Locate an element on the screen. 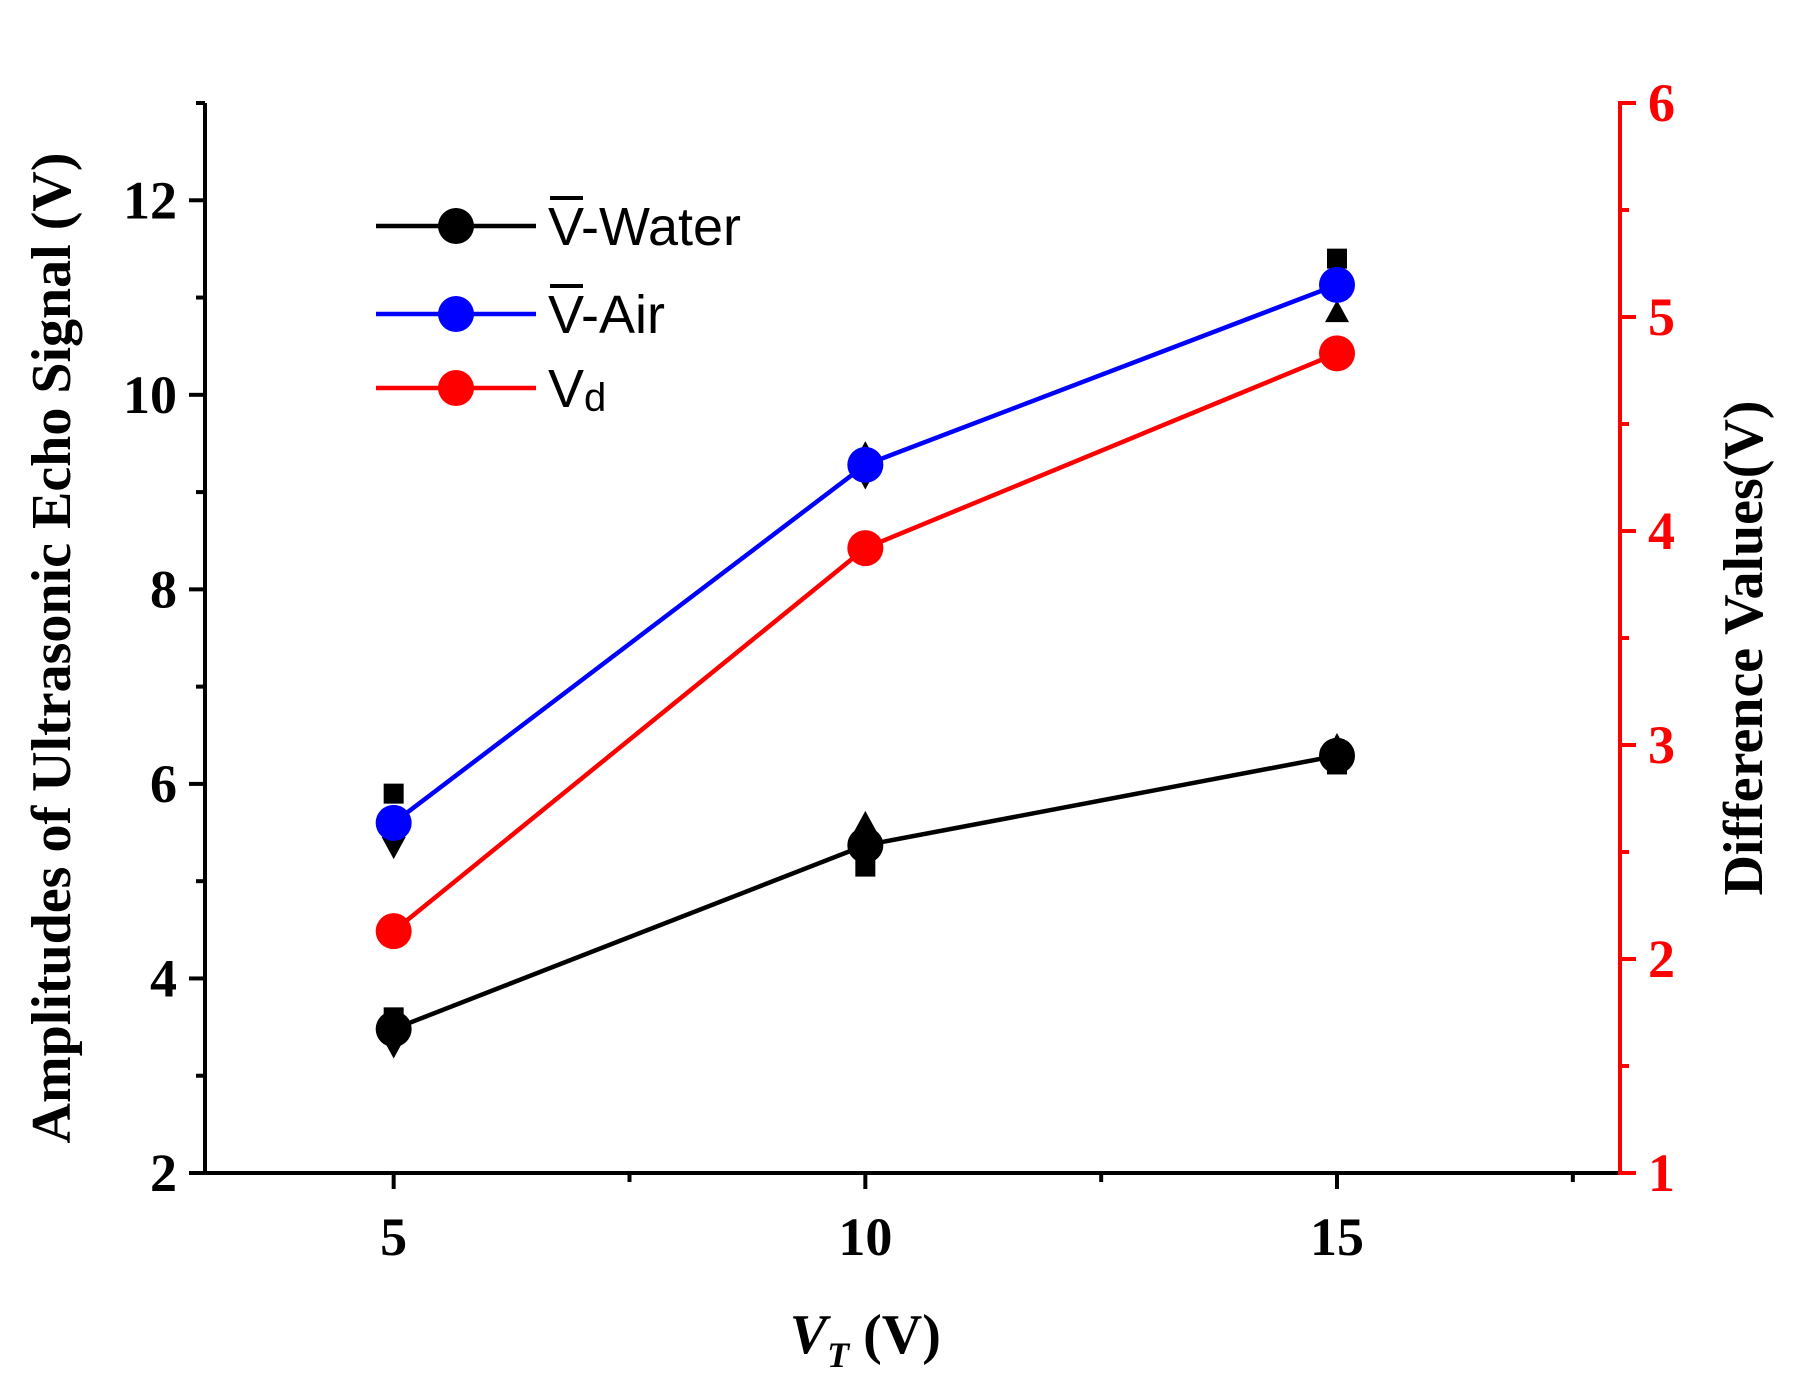 The image size is (1802, 1387). y-axis-title-left: Amplitudes of Ultrasonic Echo Signal (V) is located at coordinates (52, 648).